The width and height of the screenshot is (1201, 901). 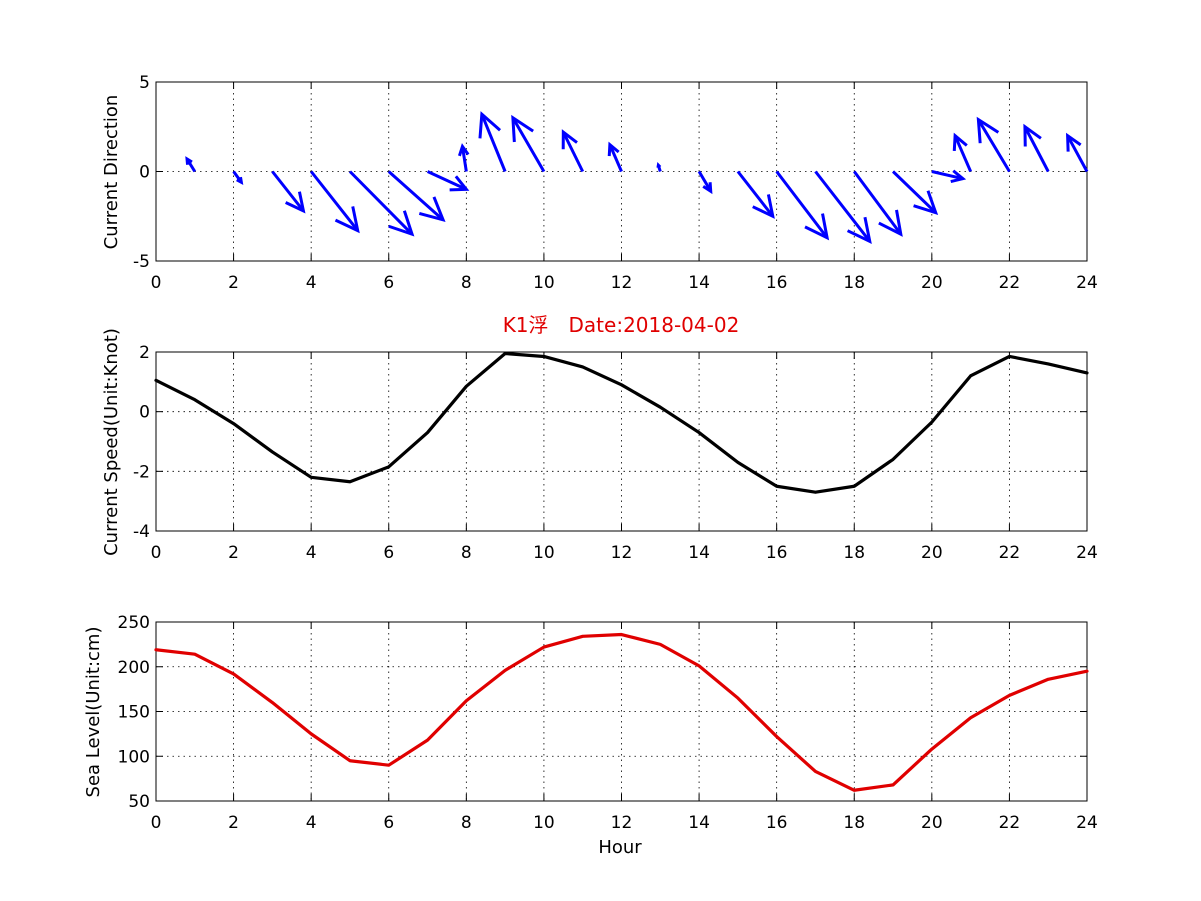 What do you see at coordinates (144, 413) in the screenshot?
I see `y-tick-label: 0` at bounding box center [144, 413].